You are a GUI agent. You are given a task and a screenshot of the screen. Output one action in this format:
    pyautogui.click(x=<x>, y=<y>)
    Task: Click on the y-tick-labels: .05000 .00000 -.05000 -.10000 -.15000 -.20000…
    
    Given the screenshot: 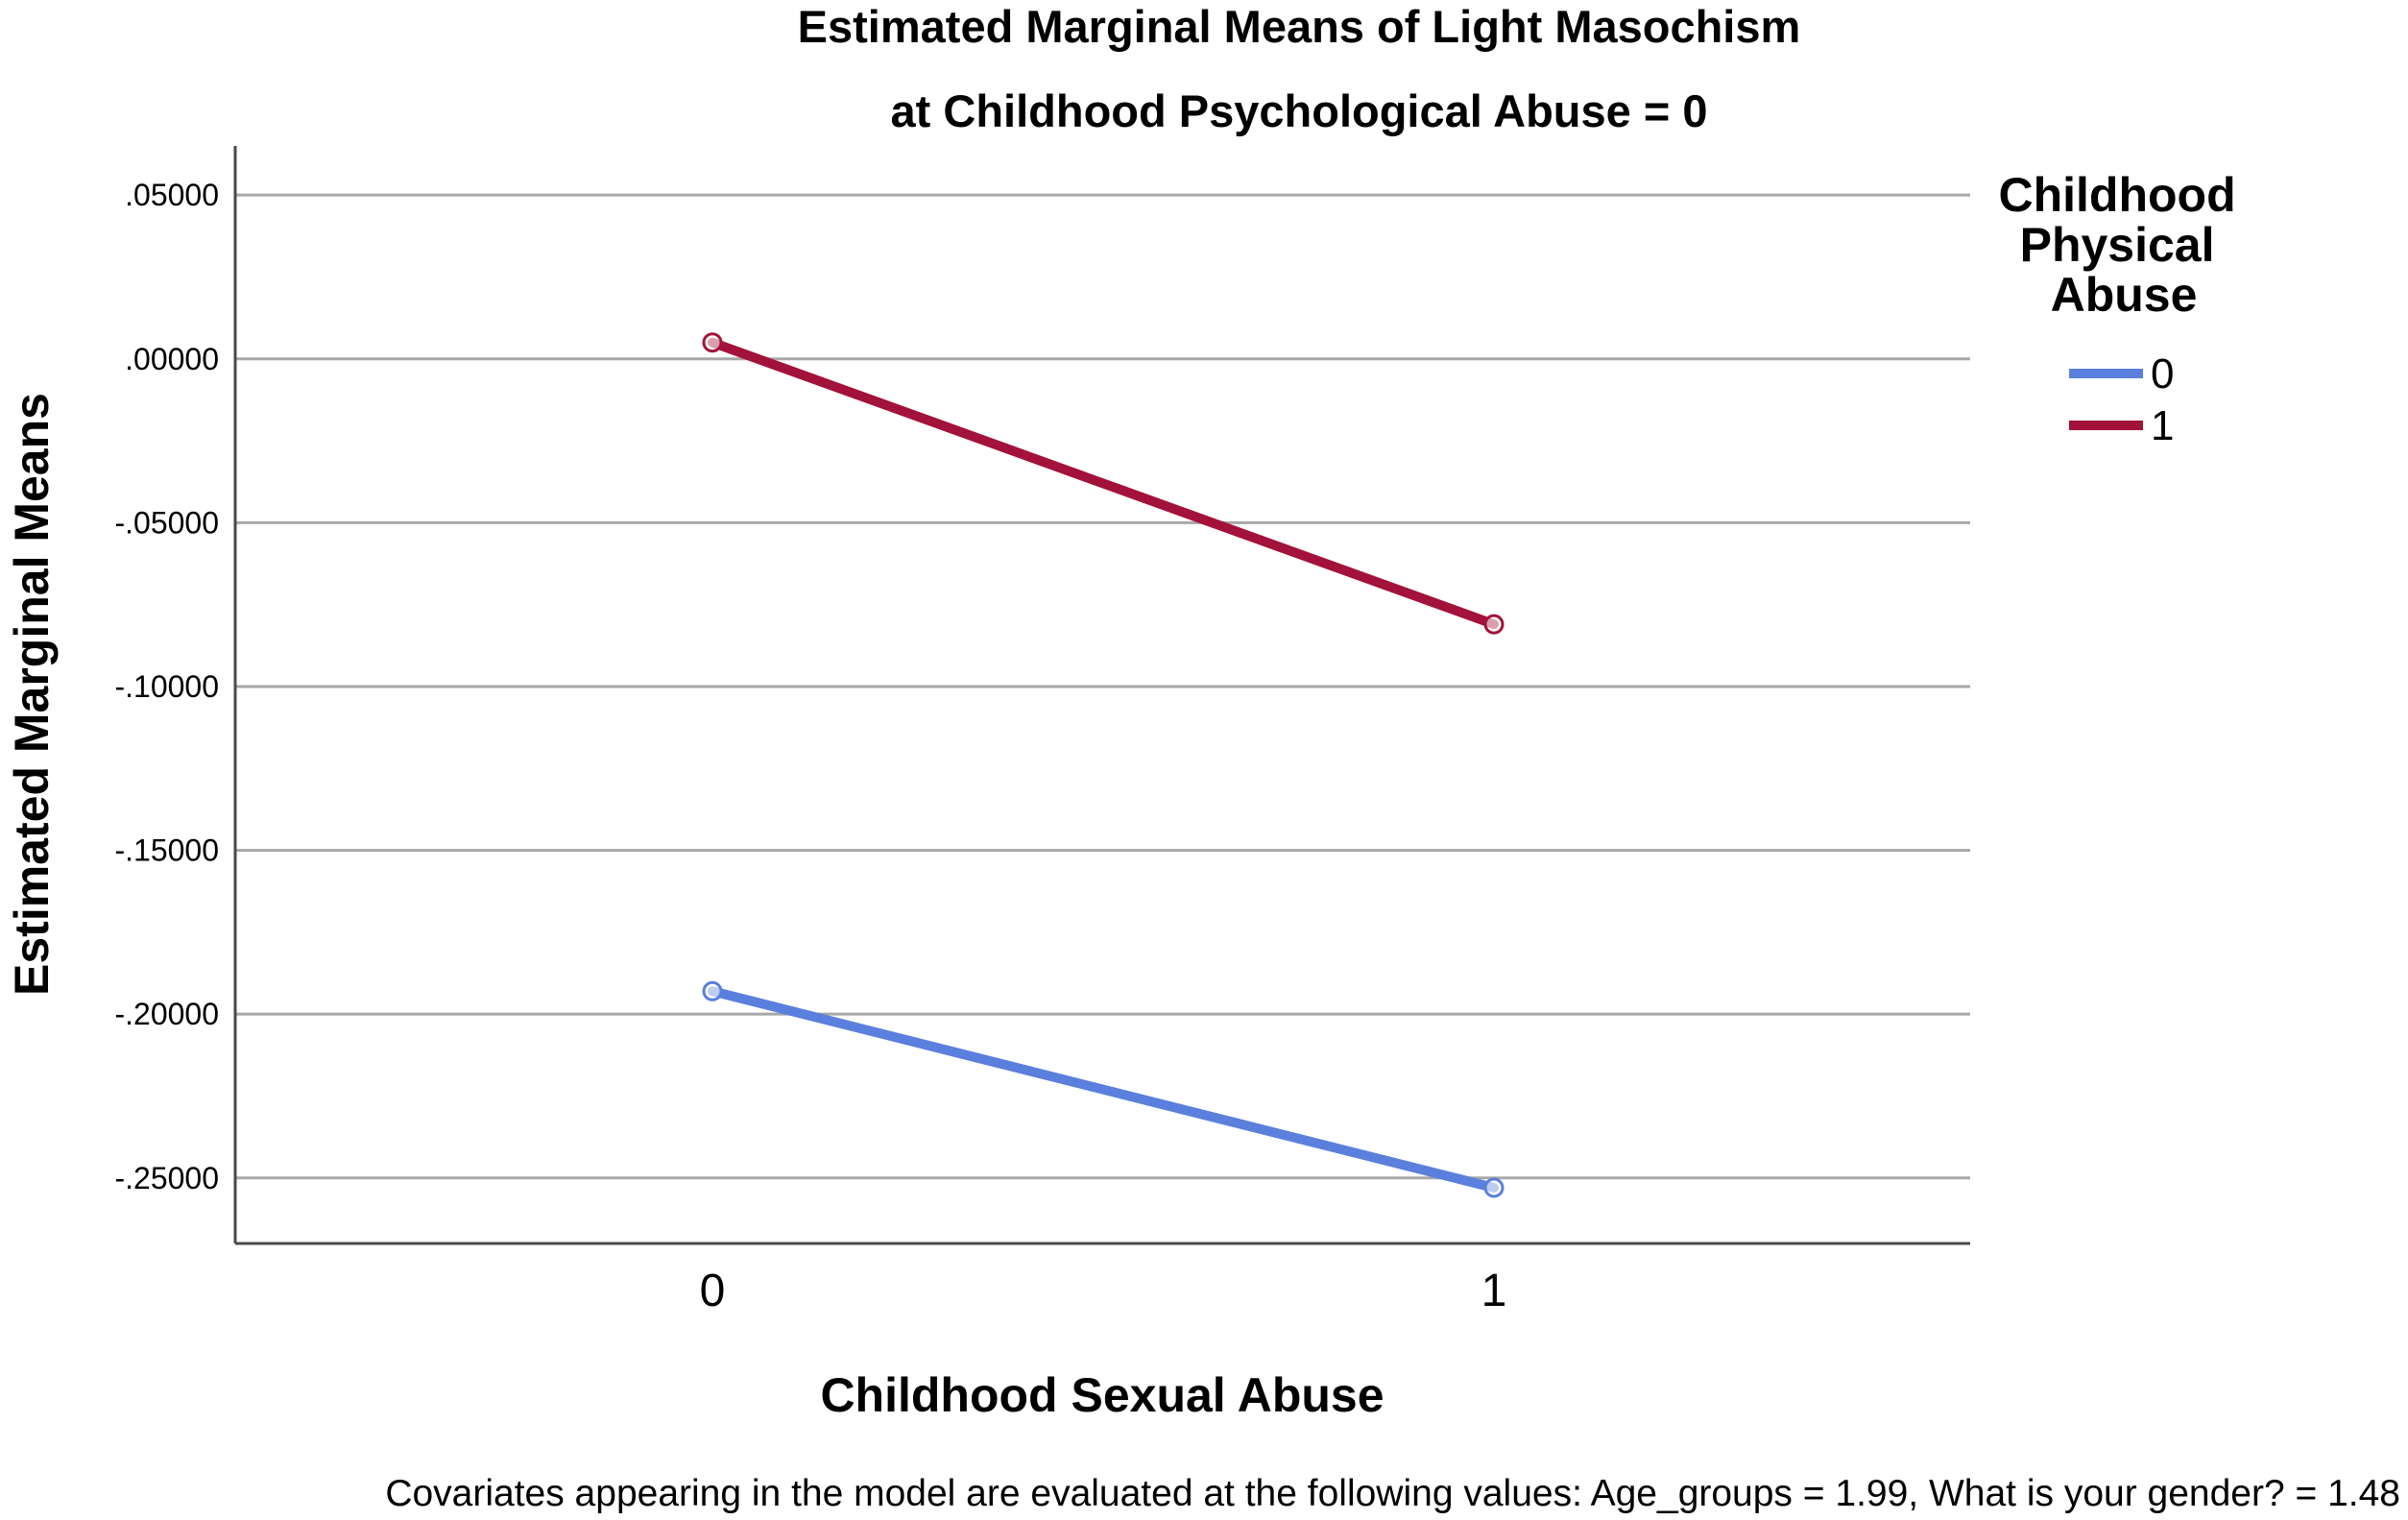 What is the action you would take?
    pyautogui.click(x=167, y=686)
    